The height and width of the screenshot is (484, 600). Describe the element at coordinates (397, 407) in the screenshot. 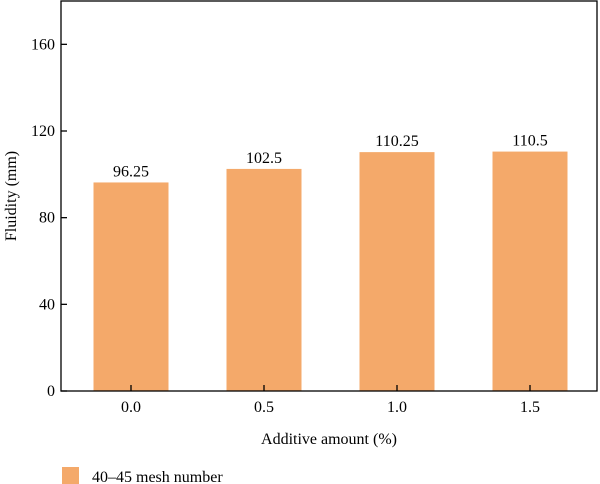

I see `x-tick-label: 1.0` at that location.